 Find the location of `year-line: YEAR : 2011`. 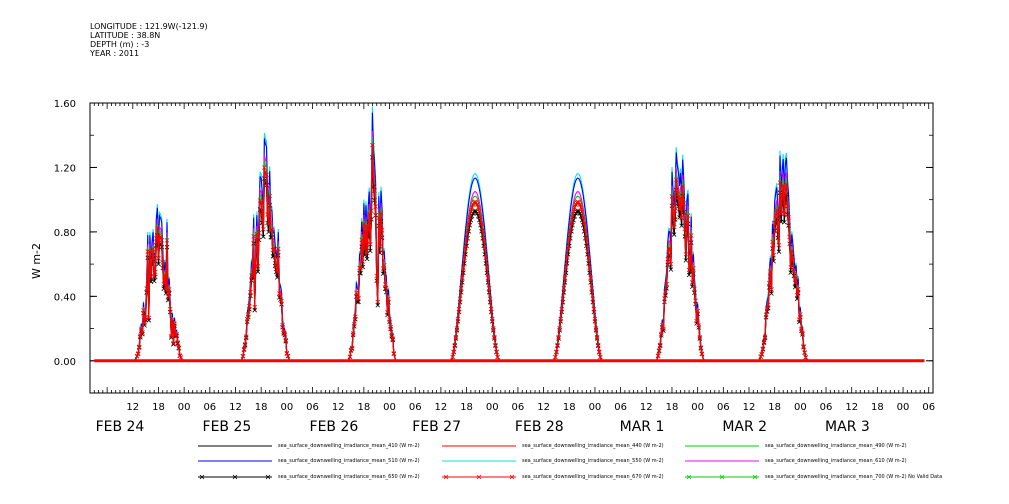

year-line: YEAR : 2011 is located at coordinates (115, 53).